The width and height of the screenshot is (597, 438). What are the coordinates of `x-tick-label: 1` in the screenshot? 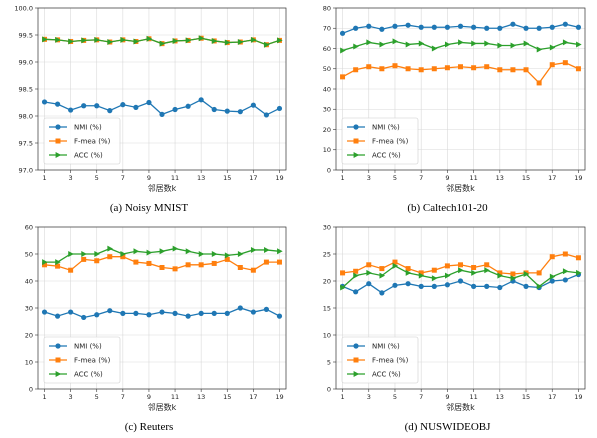 It's located at (44, 397).